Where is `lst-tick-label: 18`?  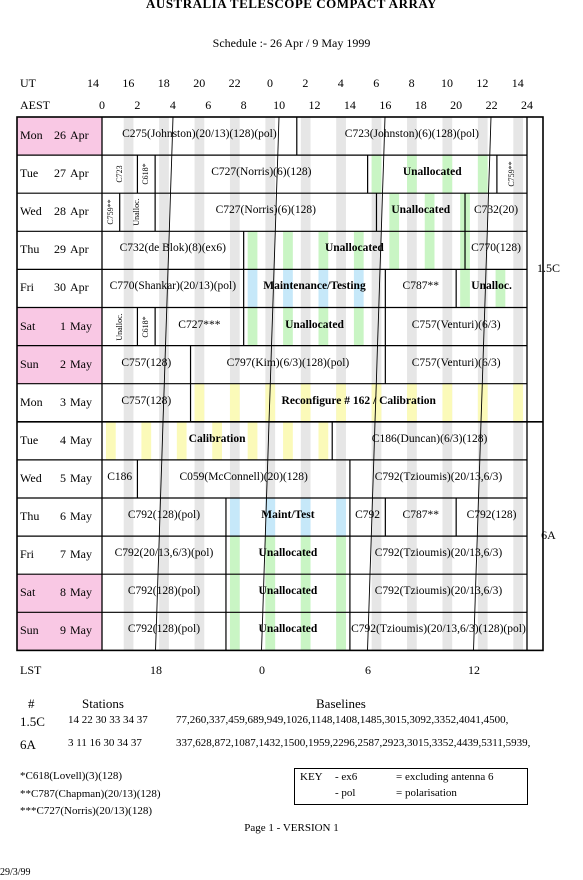
lst-tick-label: 18 is located at coordinates (156, 670).